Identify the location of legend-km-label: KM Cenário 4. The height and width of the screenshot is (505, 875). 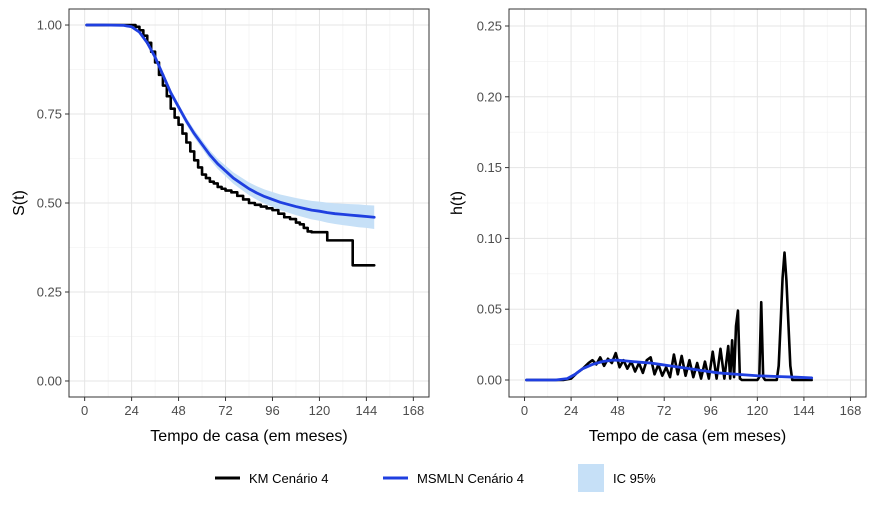
(288, 478).